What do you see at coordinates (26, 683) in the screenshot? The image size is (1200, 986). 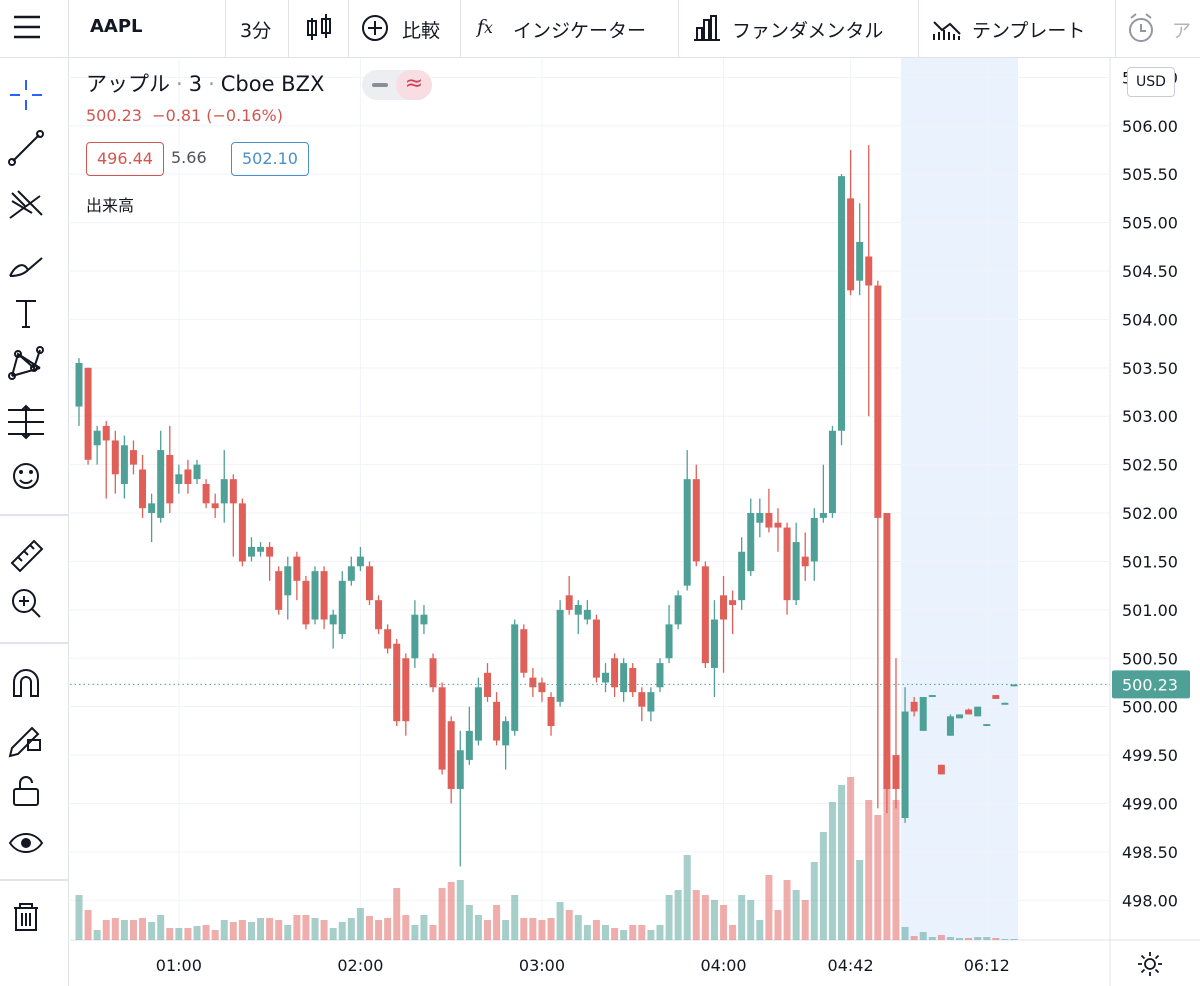 I see `magnet-tool` at bounding box center [26, 683].